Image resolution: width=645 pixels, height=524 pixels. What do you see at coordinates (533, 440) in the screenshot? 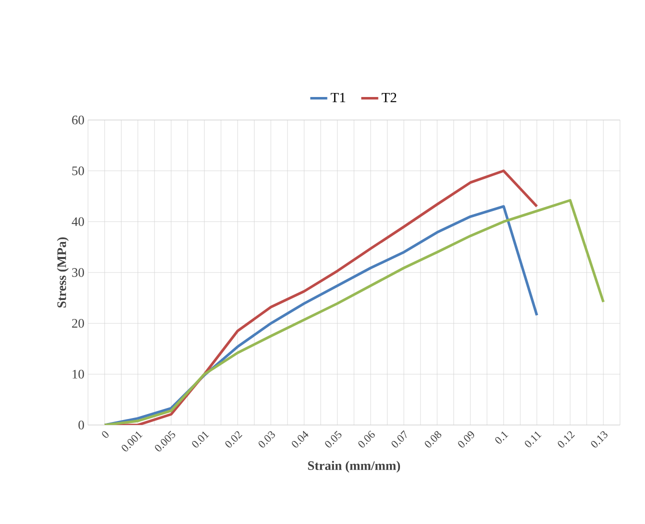
I see `x-tick-label: 0.11` at bounding box center [533, 440].